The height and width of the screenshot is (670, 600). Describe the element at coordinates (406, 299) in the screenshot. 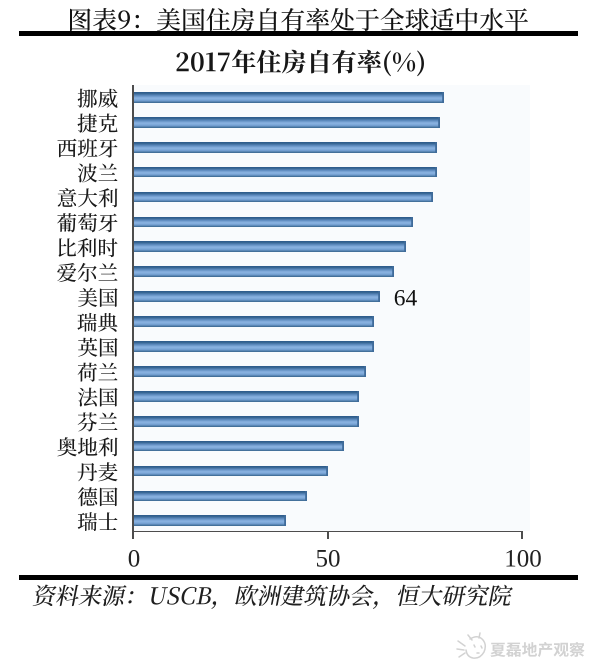

I see `svg-text: 64` at that location.